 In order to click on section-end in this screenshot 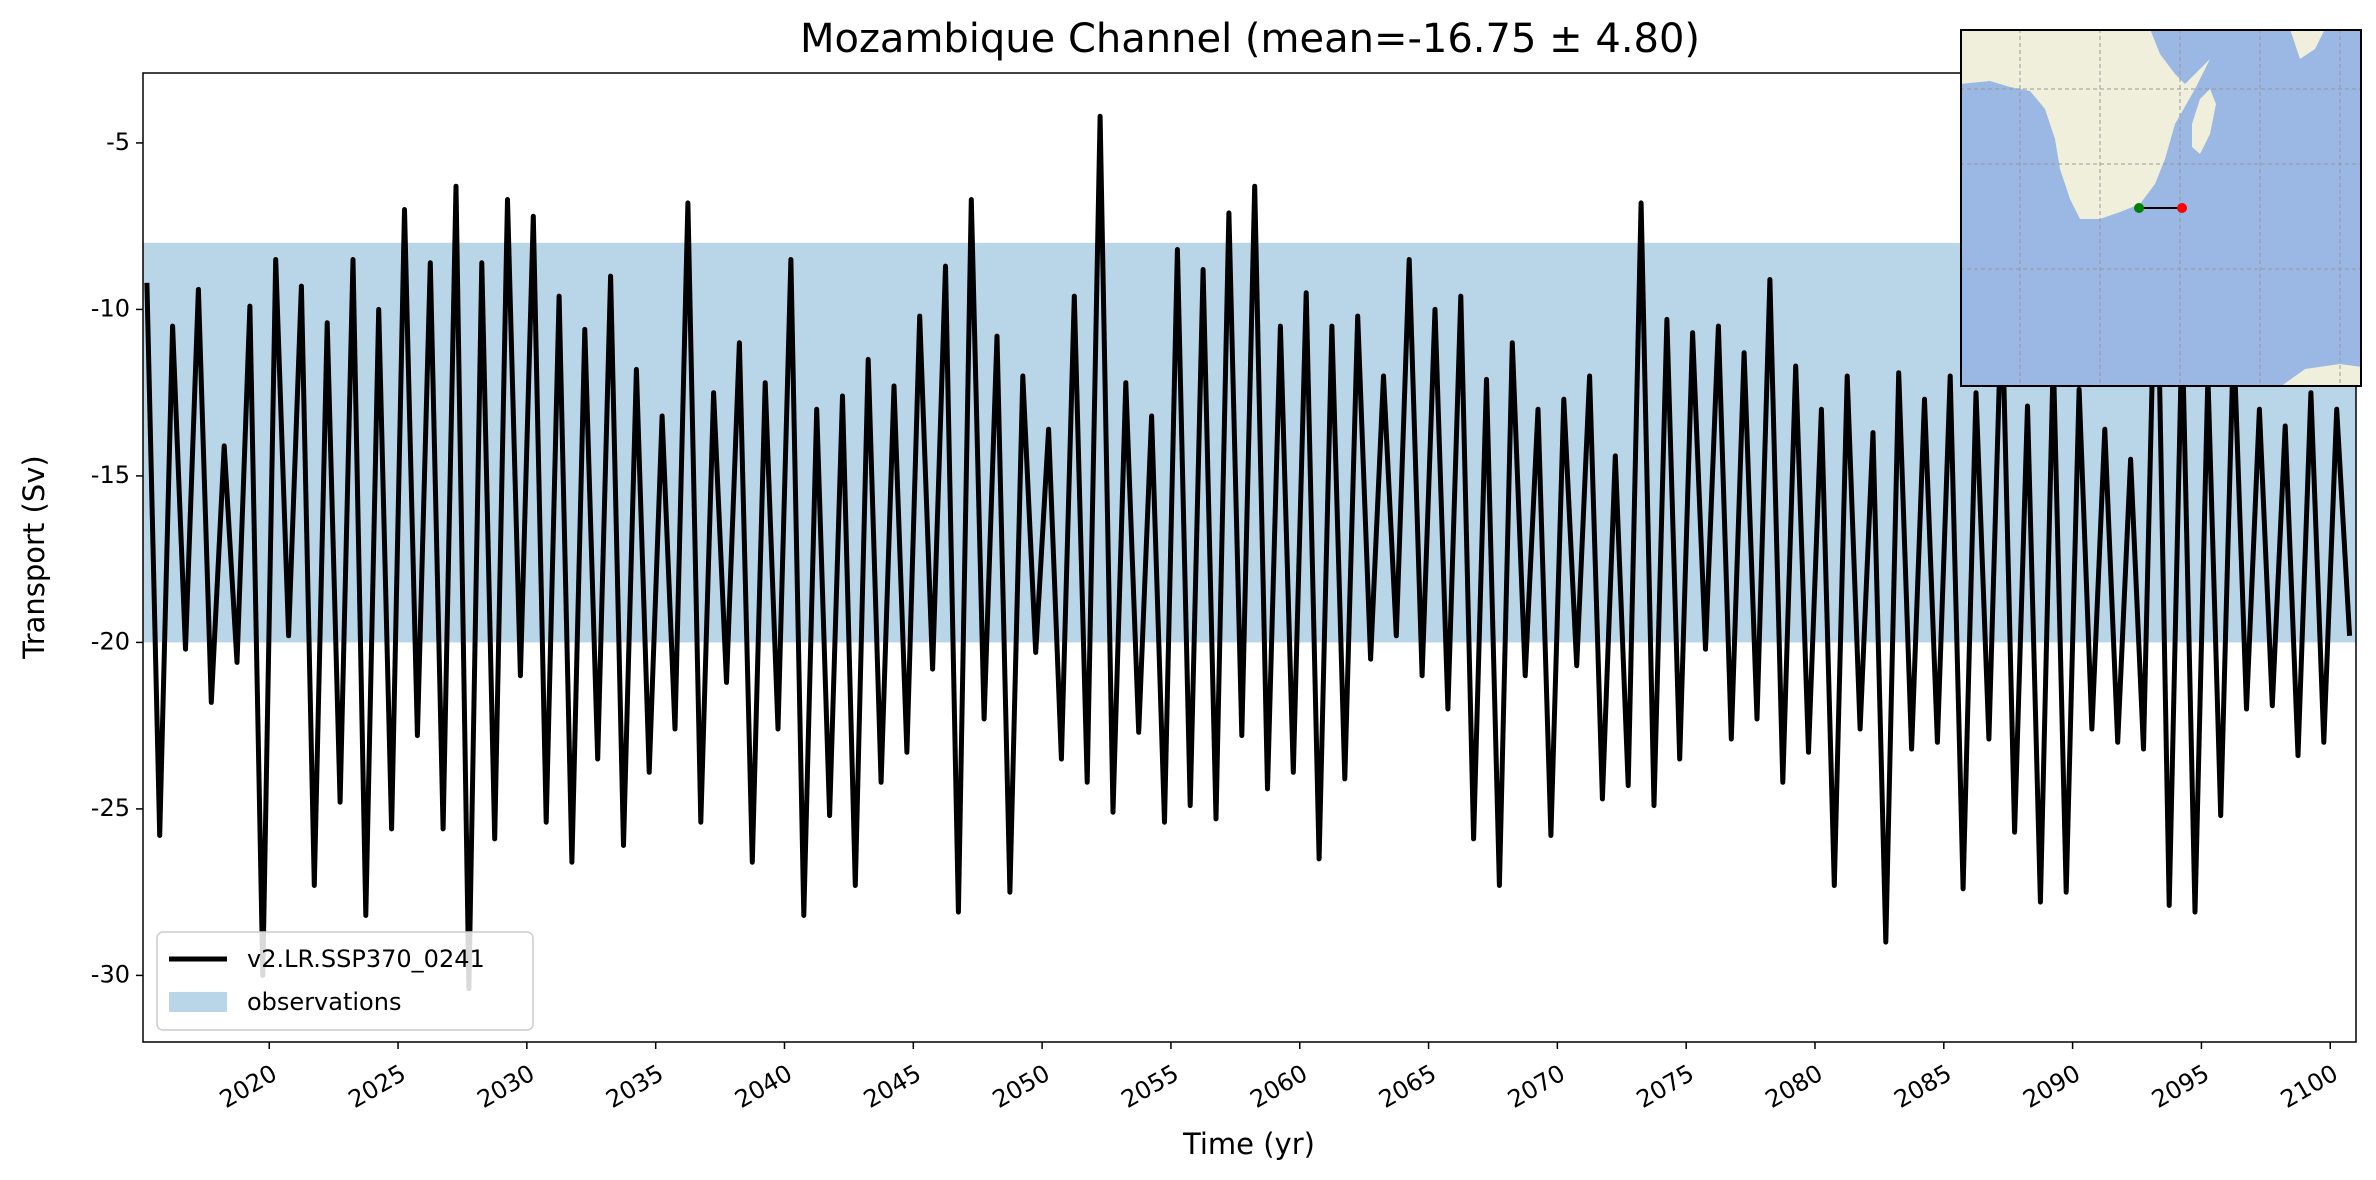, I will do `click(2182, 208)`.